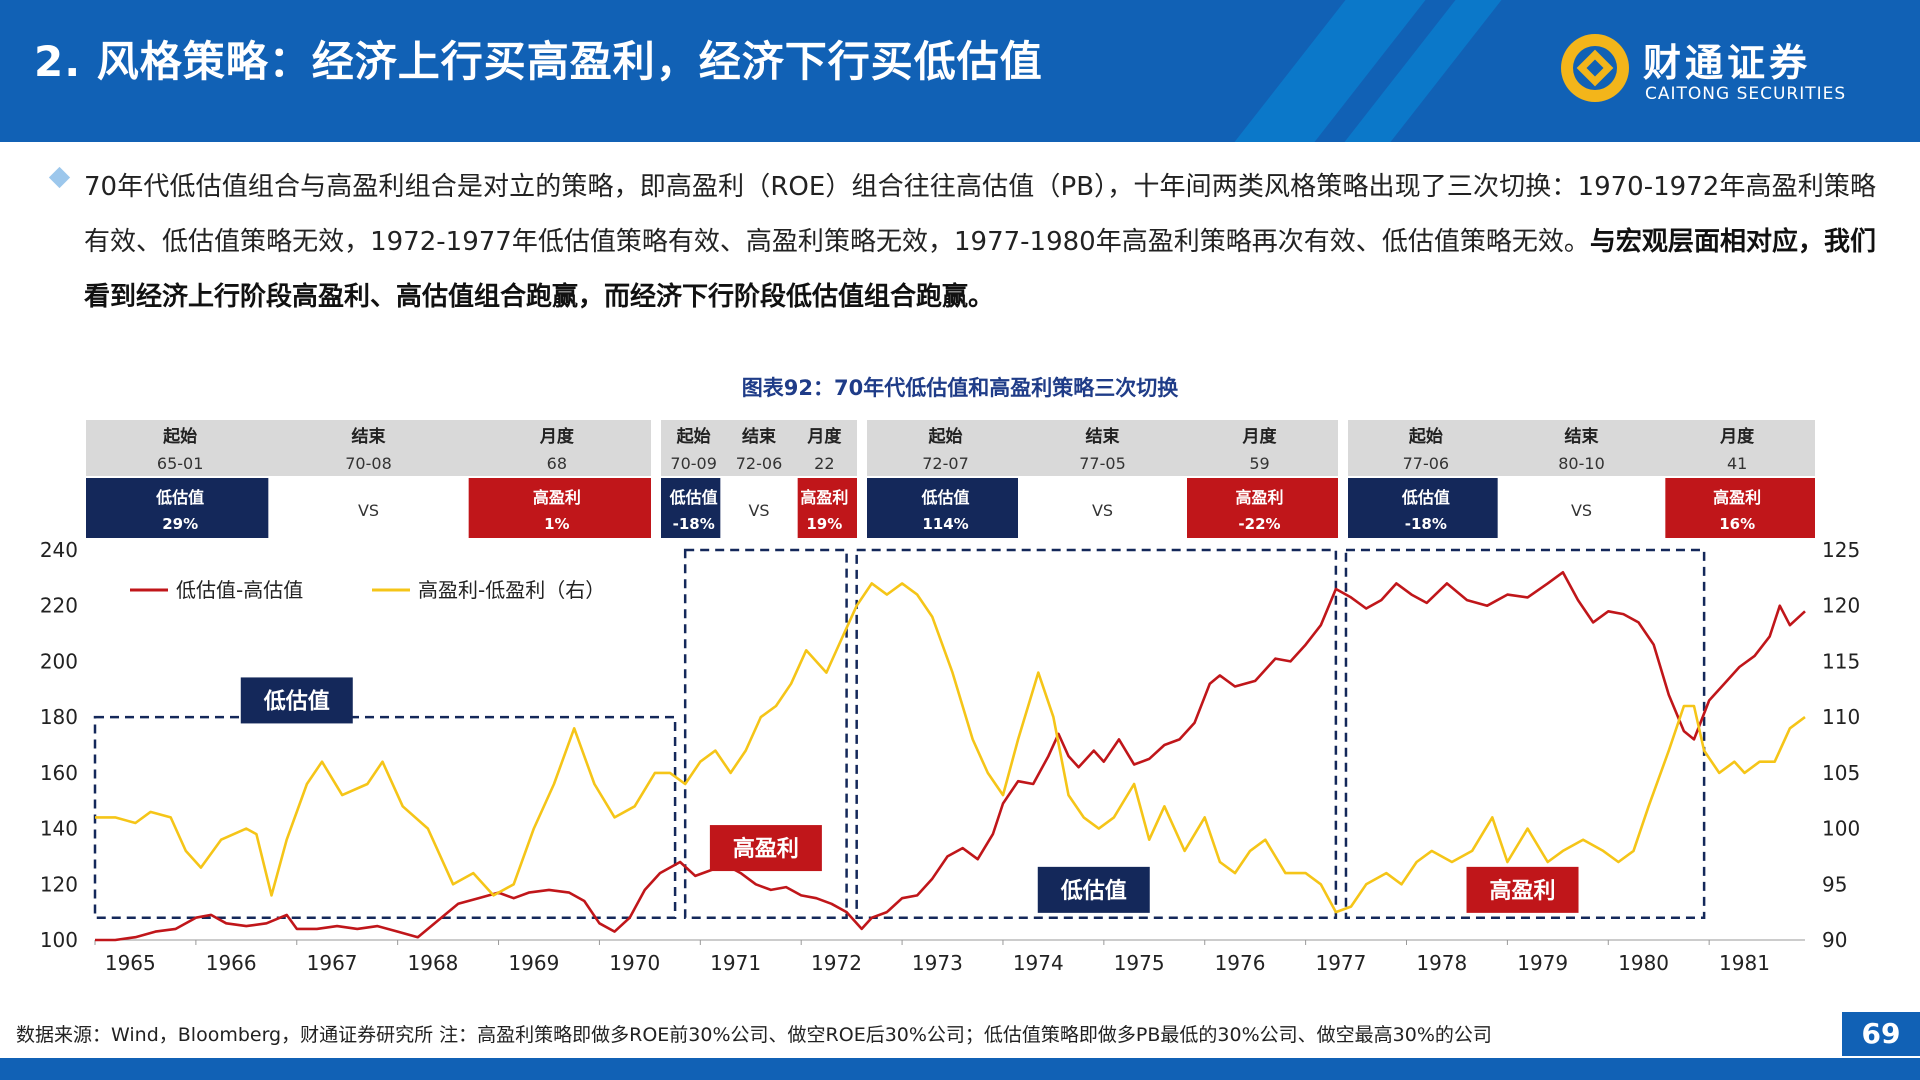 This screenshot has width=1920, height=1080. Describe the element at coordinates (59, 884) in the screenshot. I see `y-left-tick-label: 120` at that location.